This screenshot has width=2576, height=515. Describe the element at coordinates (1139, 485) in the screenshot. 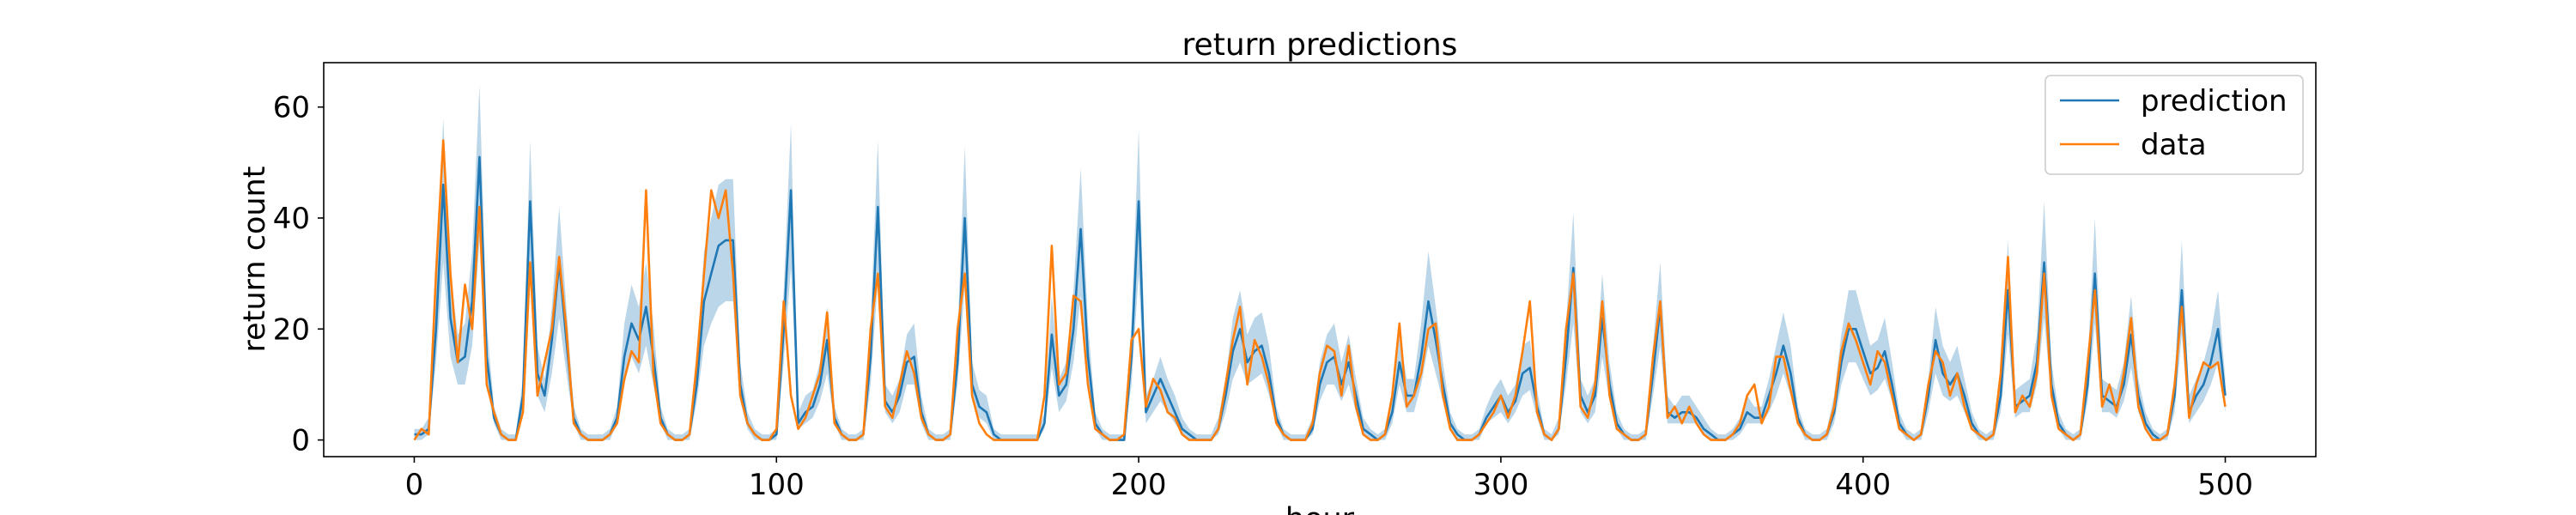

I see `x-tick-label: 200` at that location.